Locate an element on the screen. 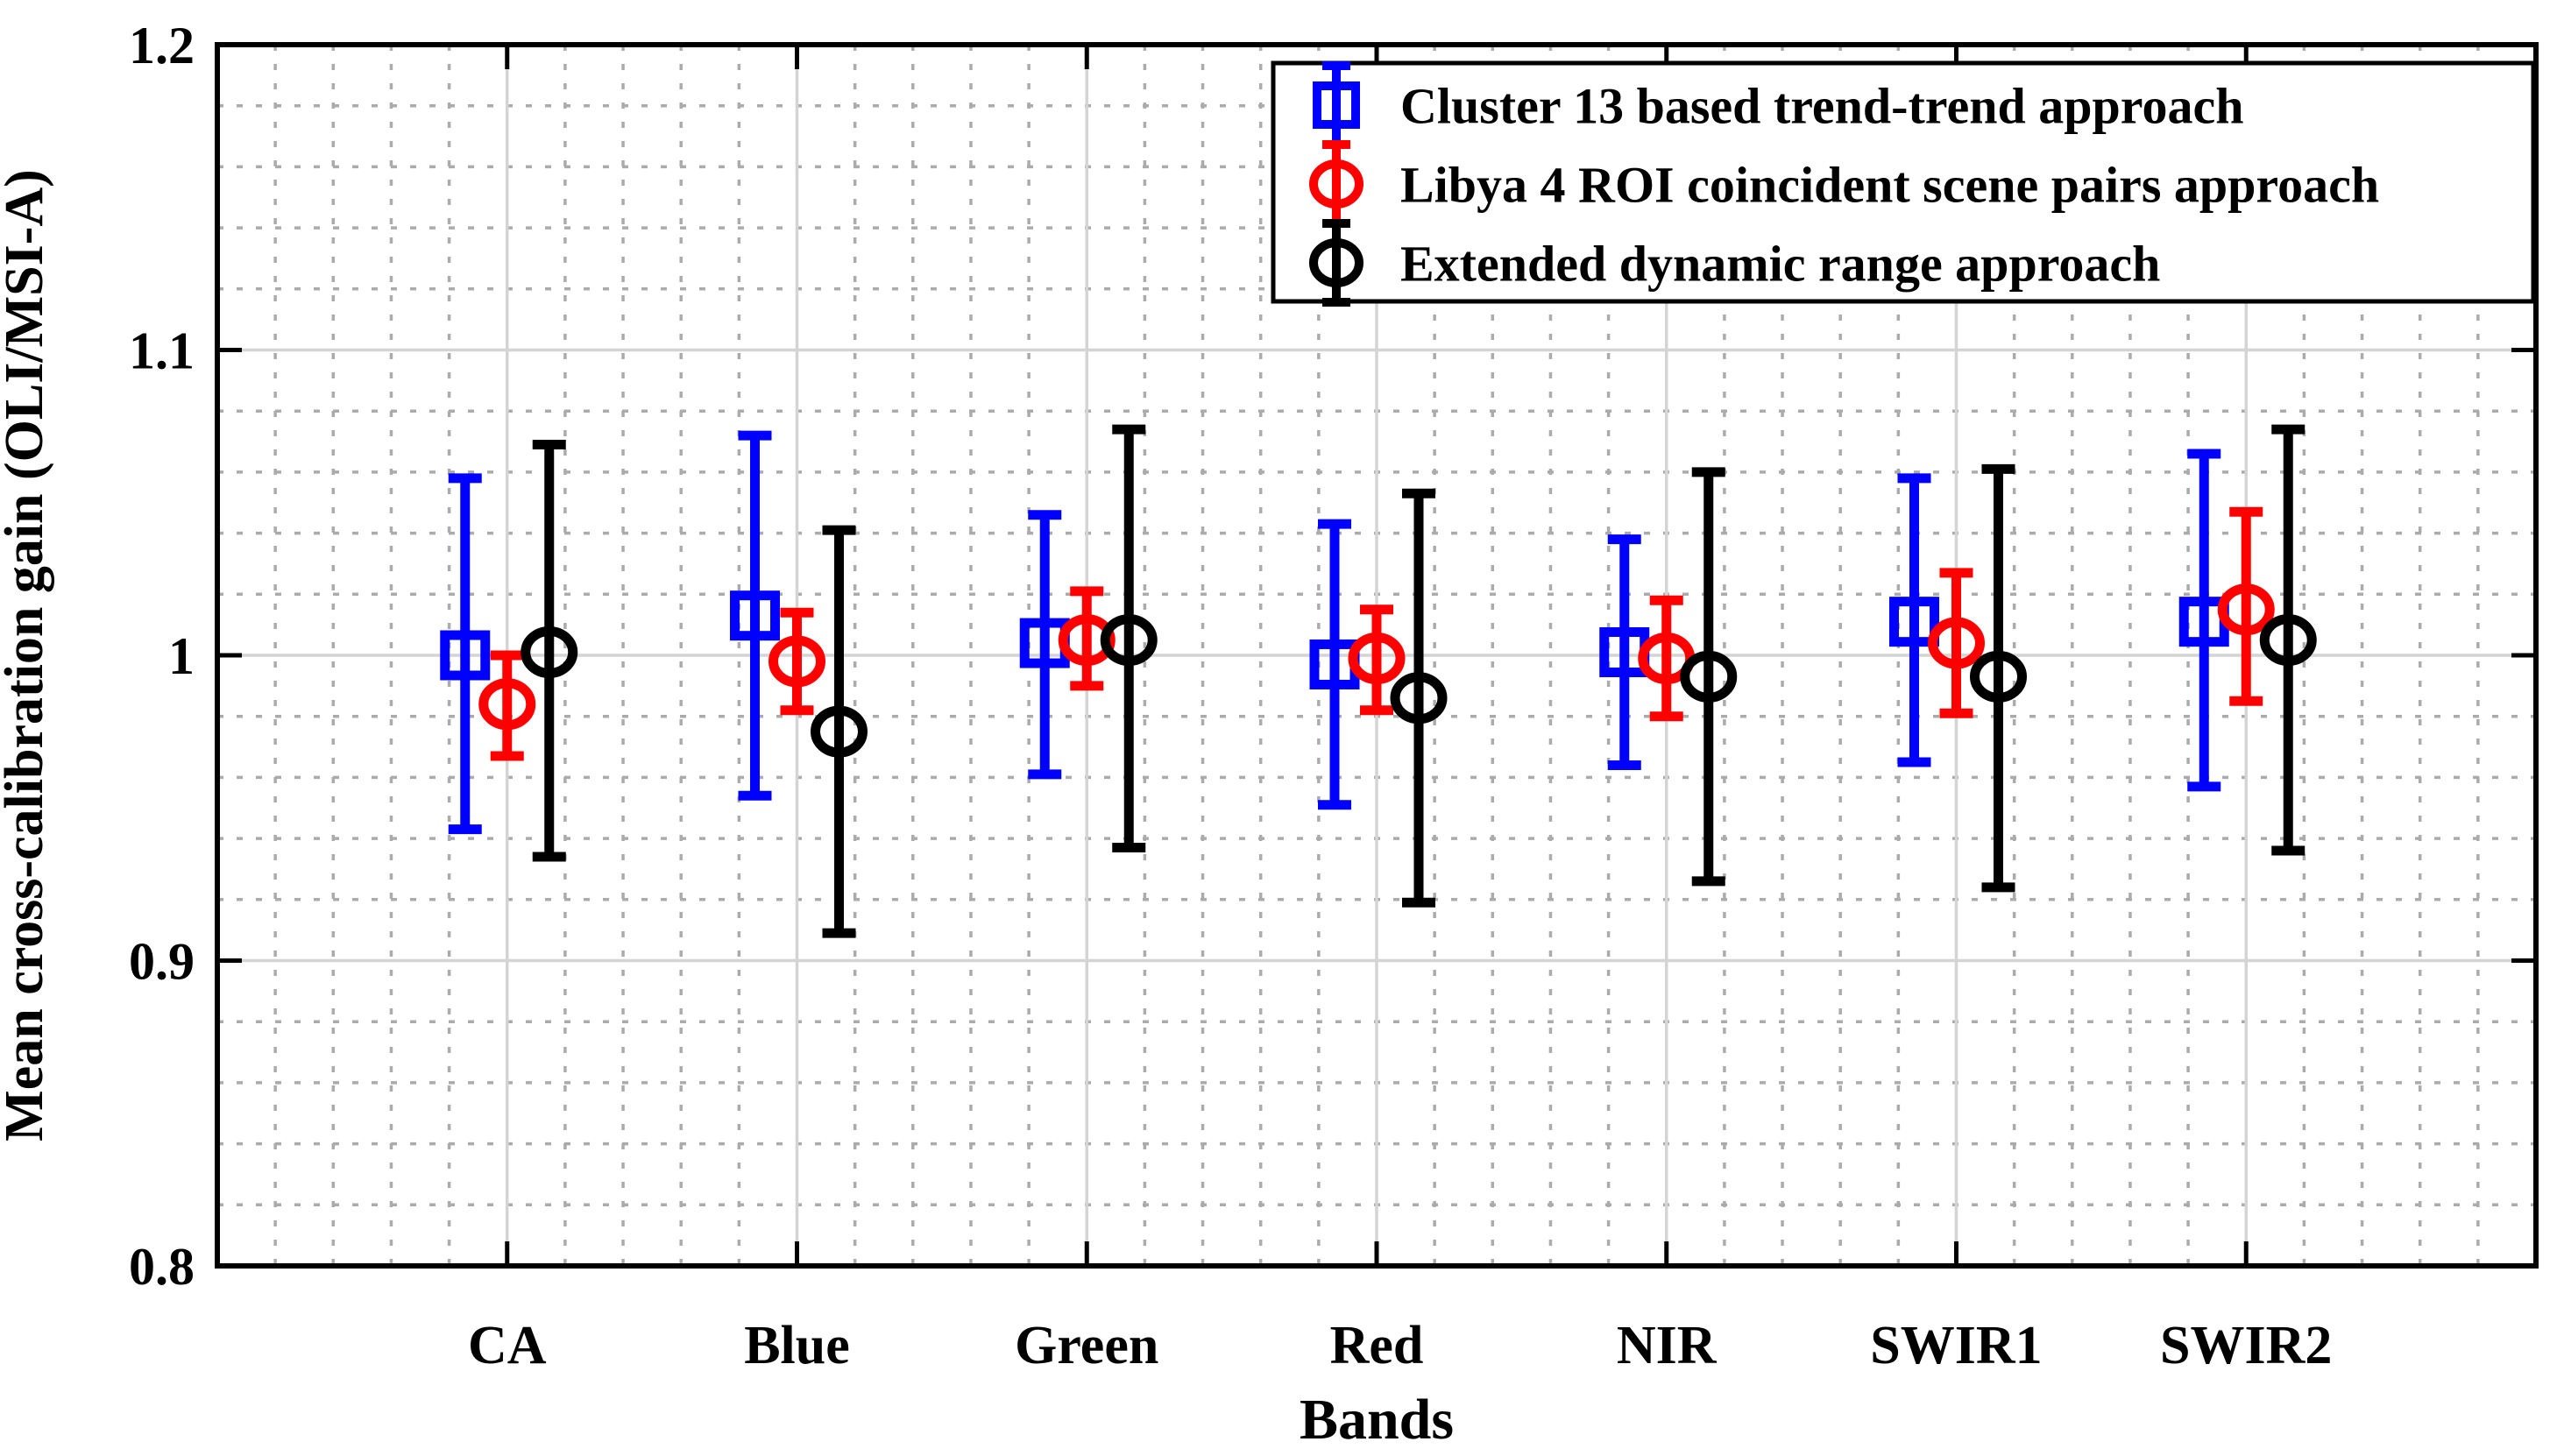 The image size is (2564, 1456). x-tick-label: Red is located at coordinates (1377, 1345).